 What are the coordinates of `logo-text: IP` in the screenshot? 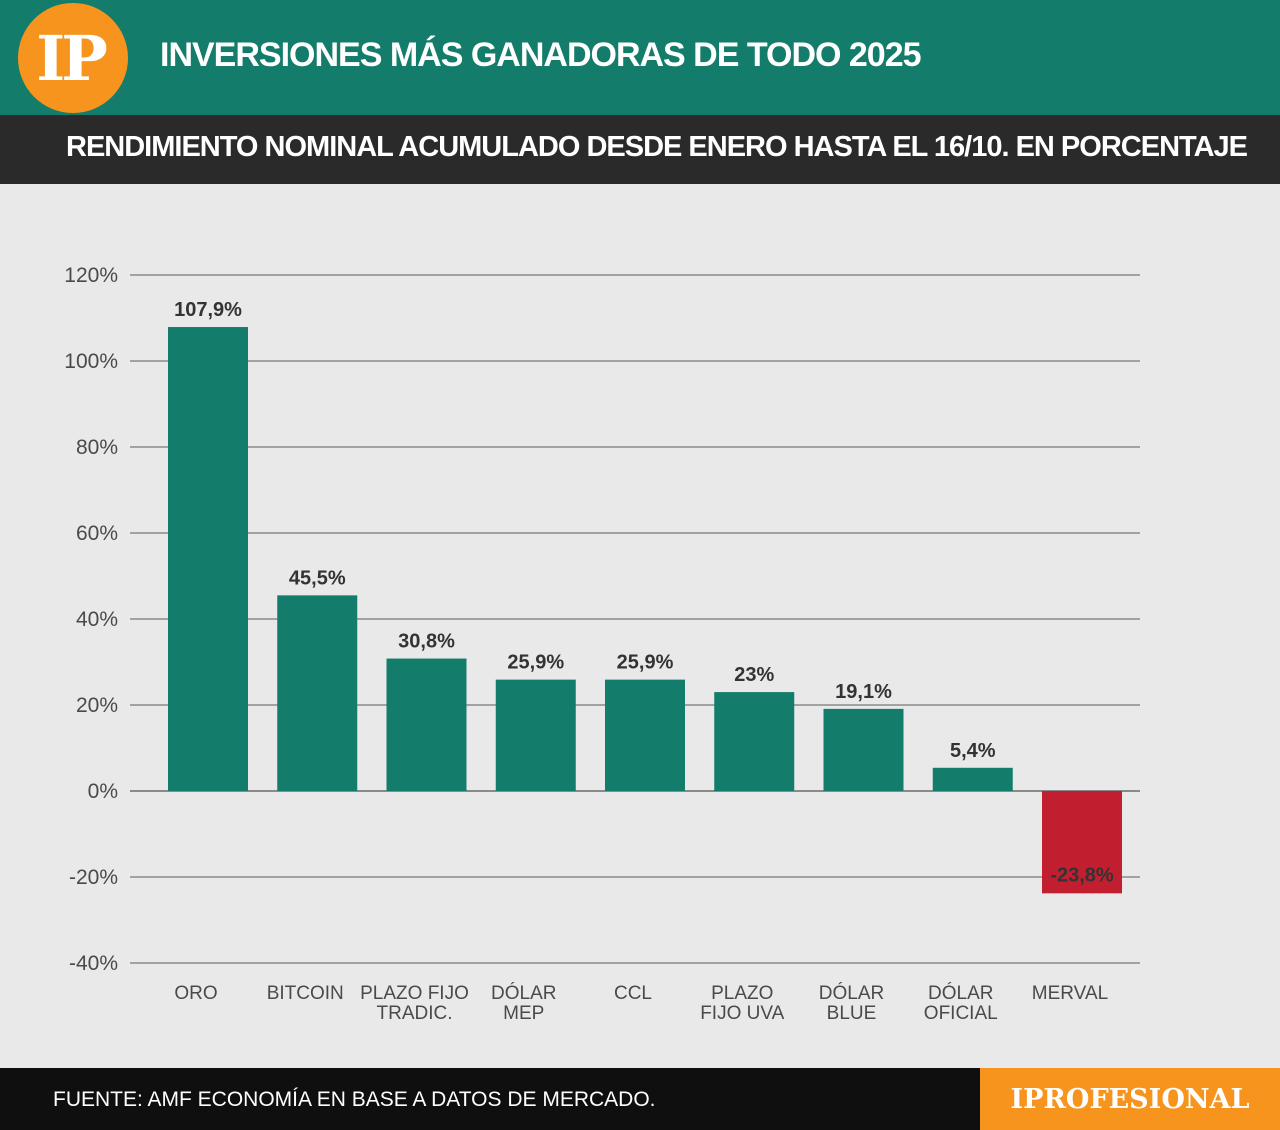 It's located at (72, 58).